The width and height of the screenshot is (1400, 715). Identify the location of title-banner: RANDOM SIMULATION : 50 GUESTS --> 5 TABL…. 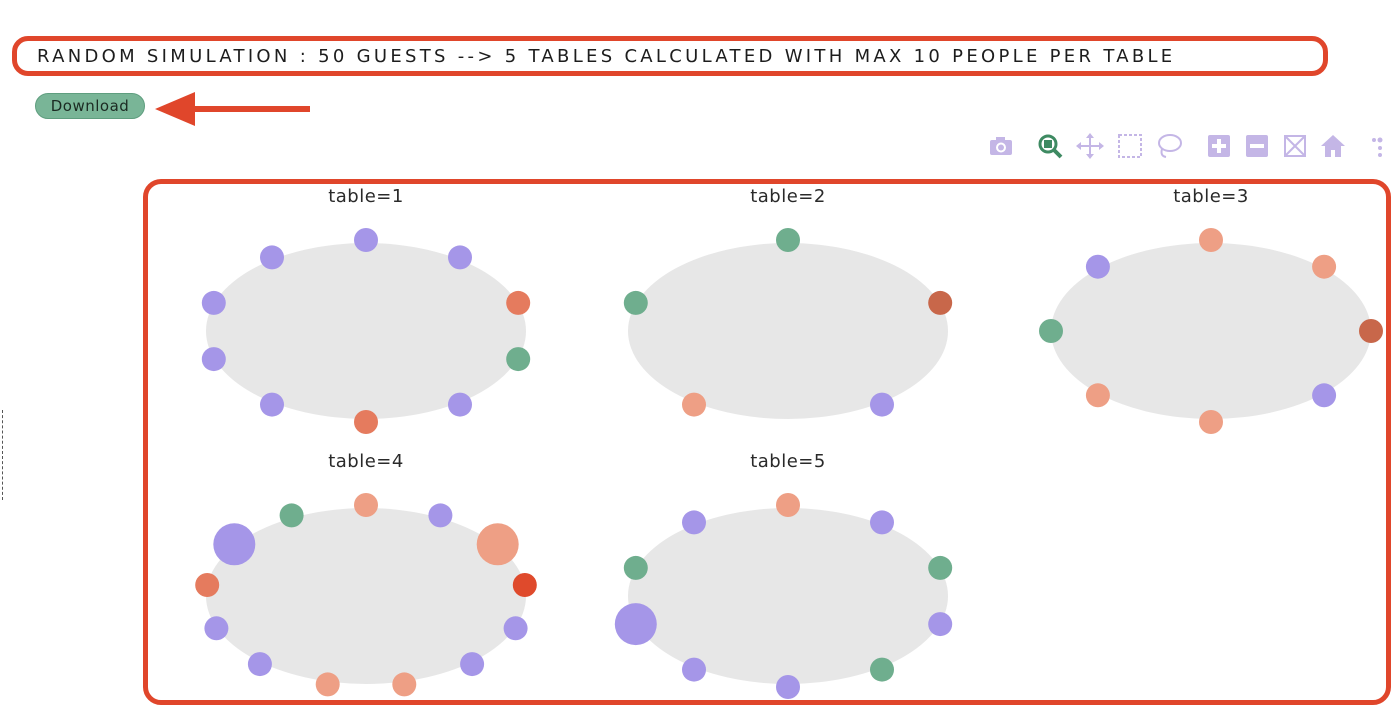
(670, 56).